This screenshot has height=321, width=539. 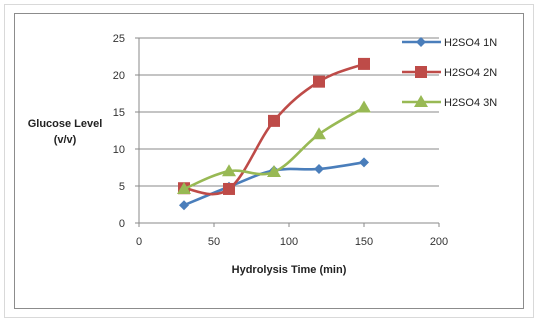 I want to click on legend-marker-h2so4-2n, so click(x=421, y=72).